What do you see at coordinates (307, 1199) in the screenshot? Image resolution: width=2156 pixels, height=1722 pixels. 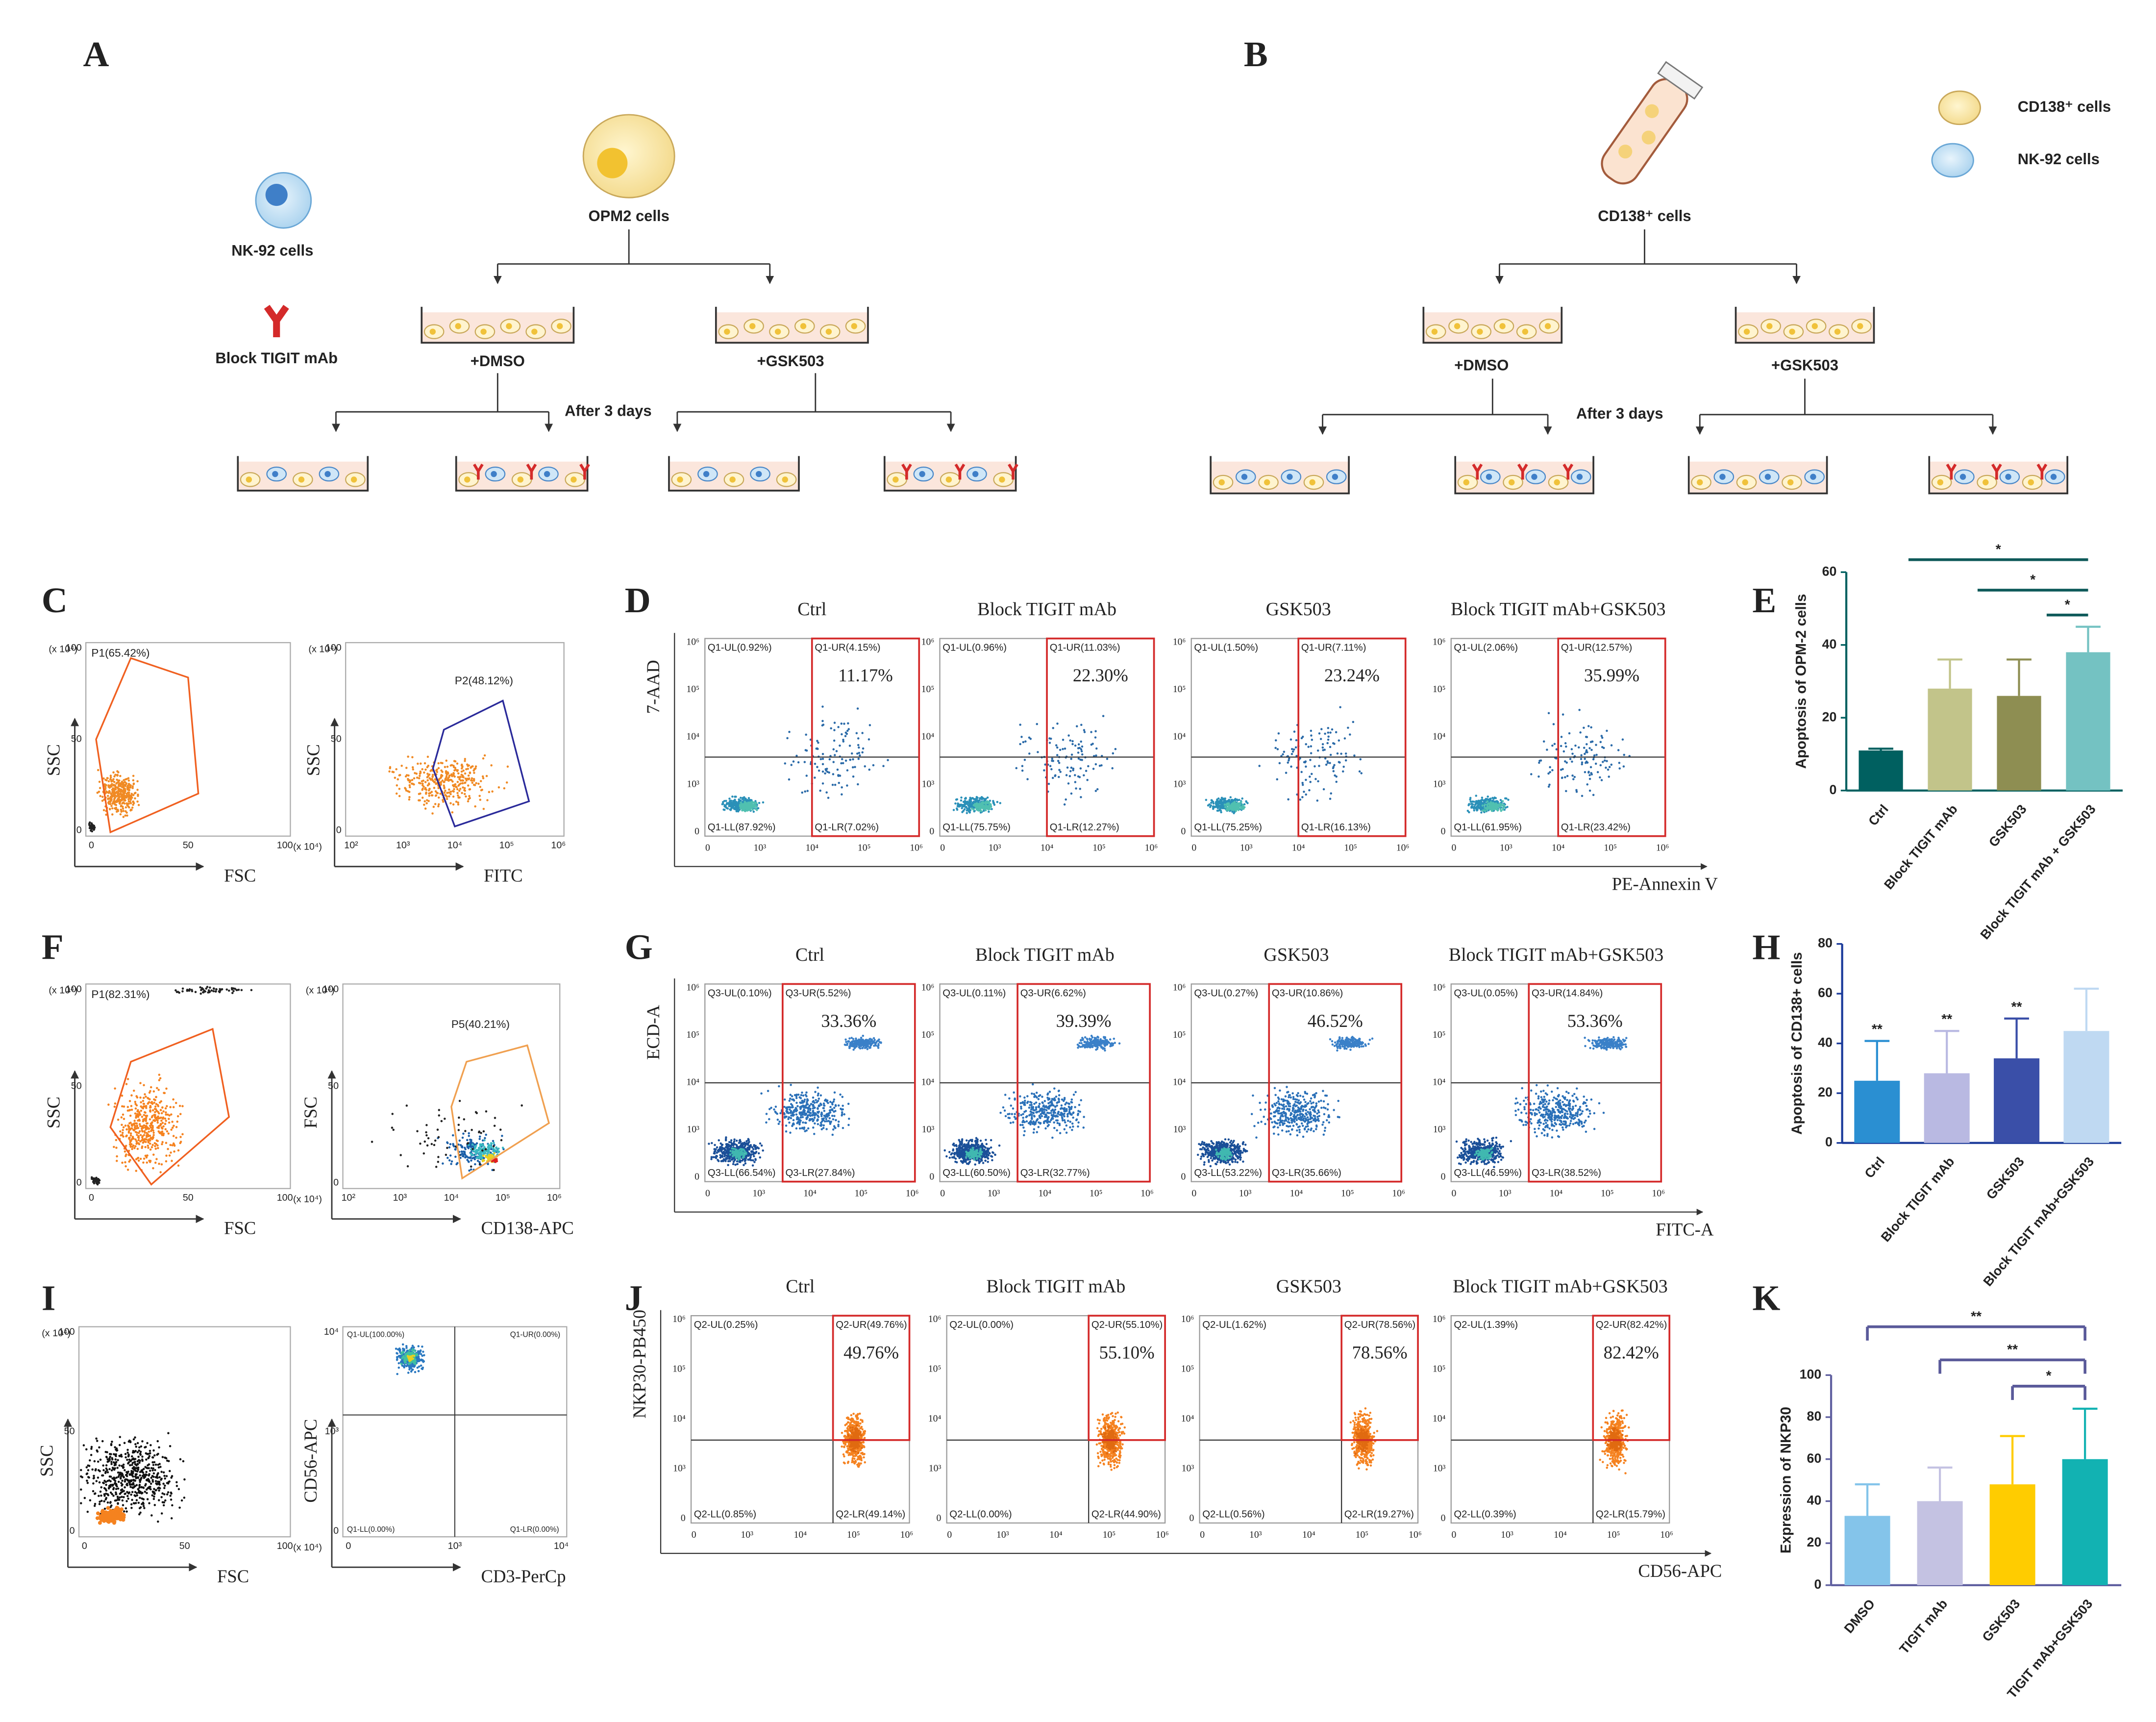 I see `axis-scale: (x 10⁴)` at bounding box center [307, 1199].